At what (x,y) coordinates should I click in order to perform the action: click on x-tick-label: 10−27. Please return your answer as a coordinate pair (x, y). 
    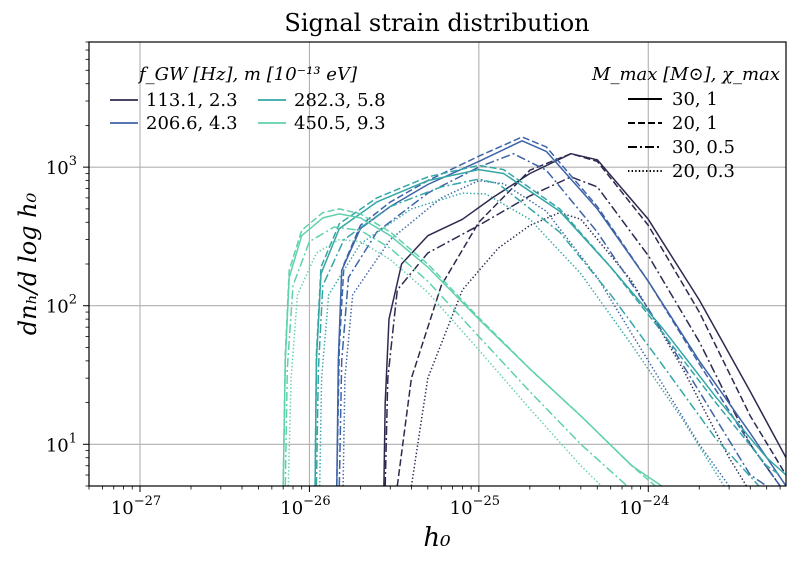
    Looking at the image, I should click on (136, 506).